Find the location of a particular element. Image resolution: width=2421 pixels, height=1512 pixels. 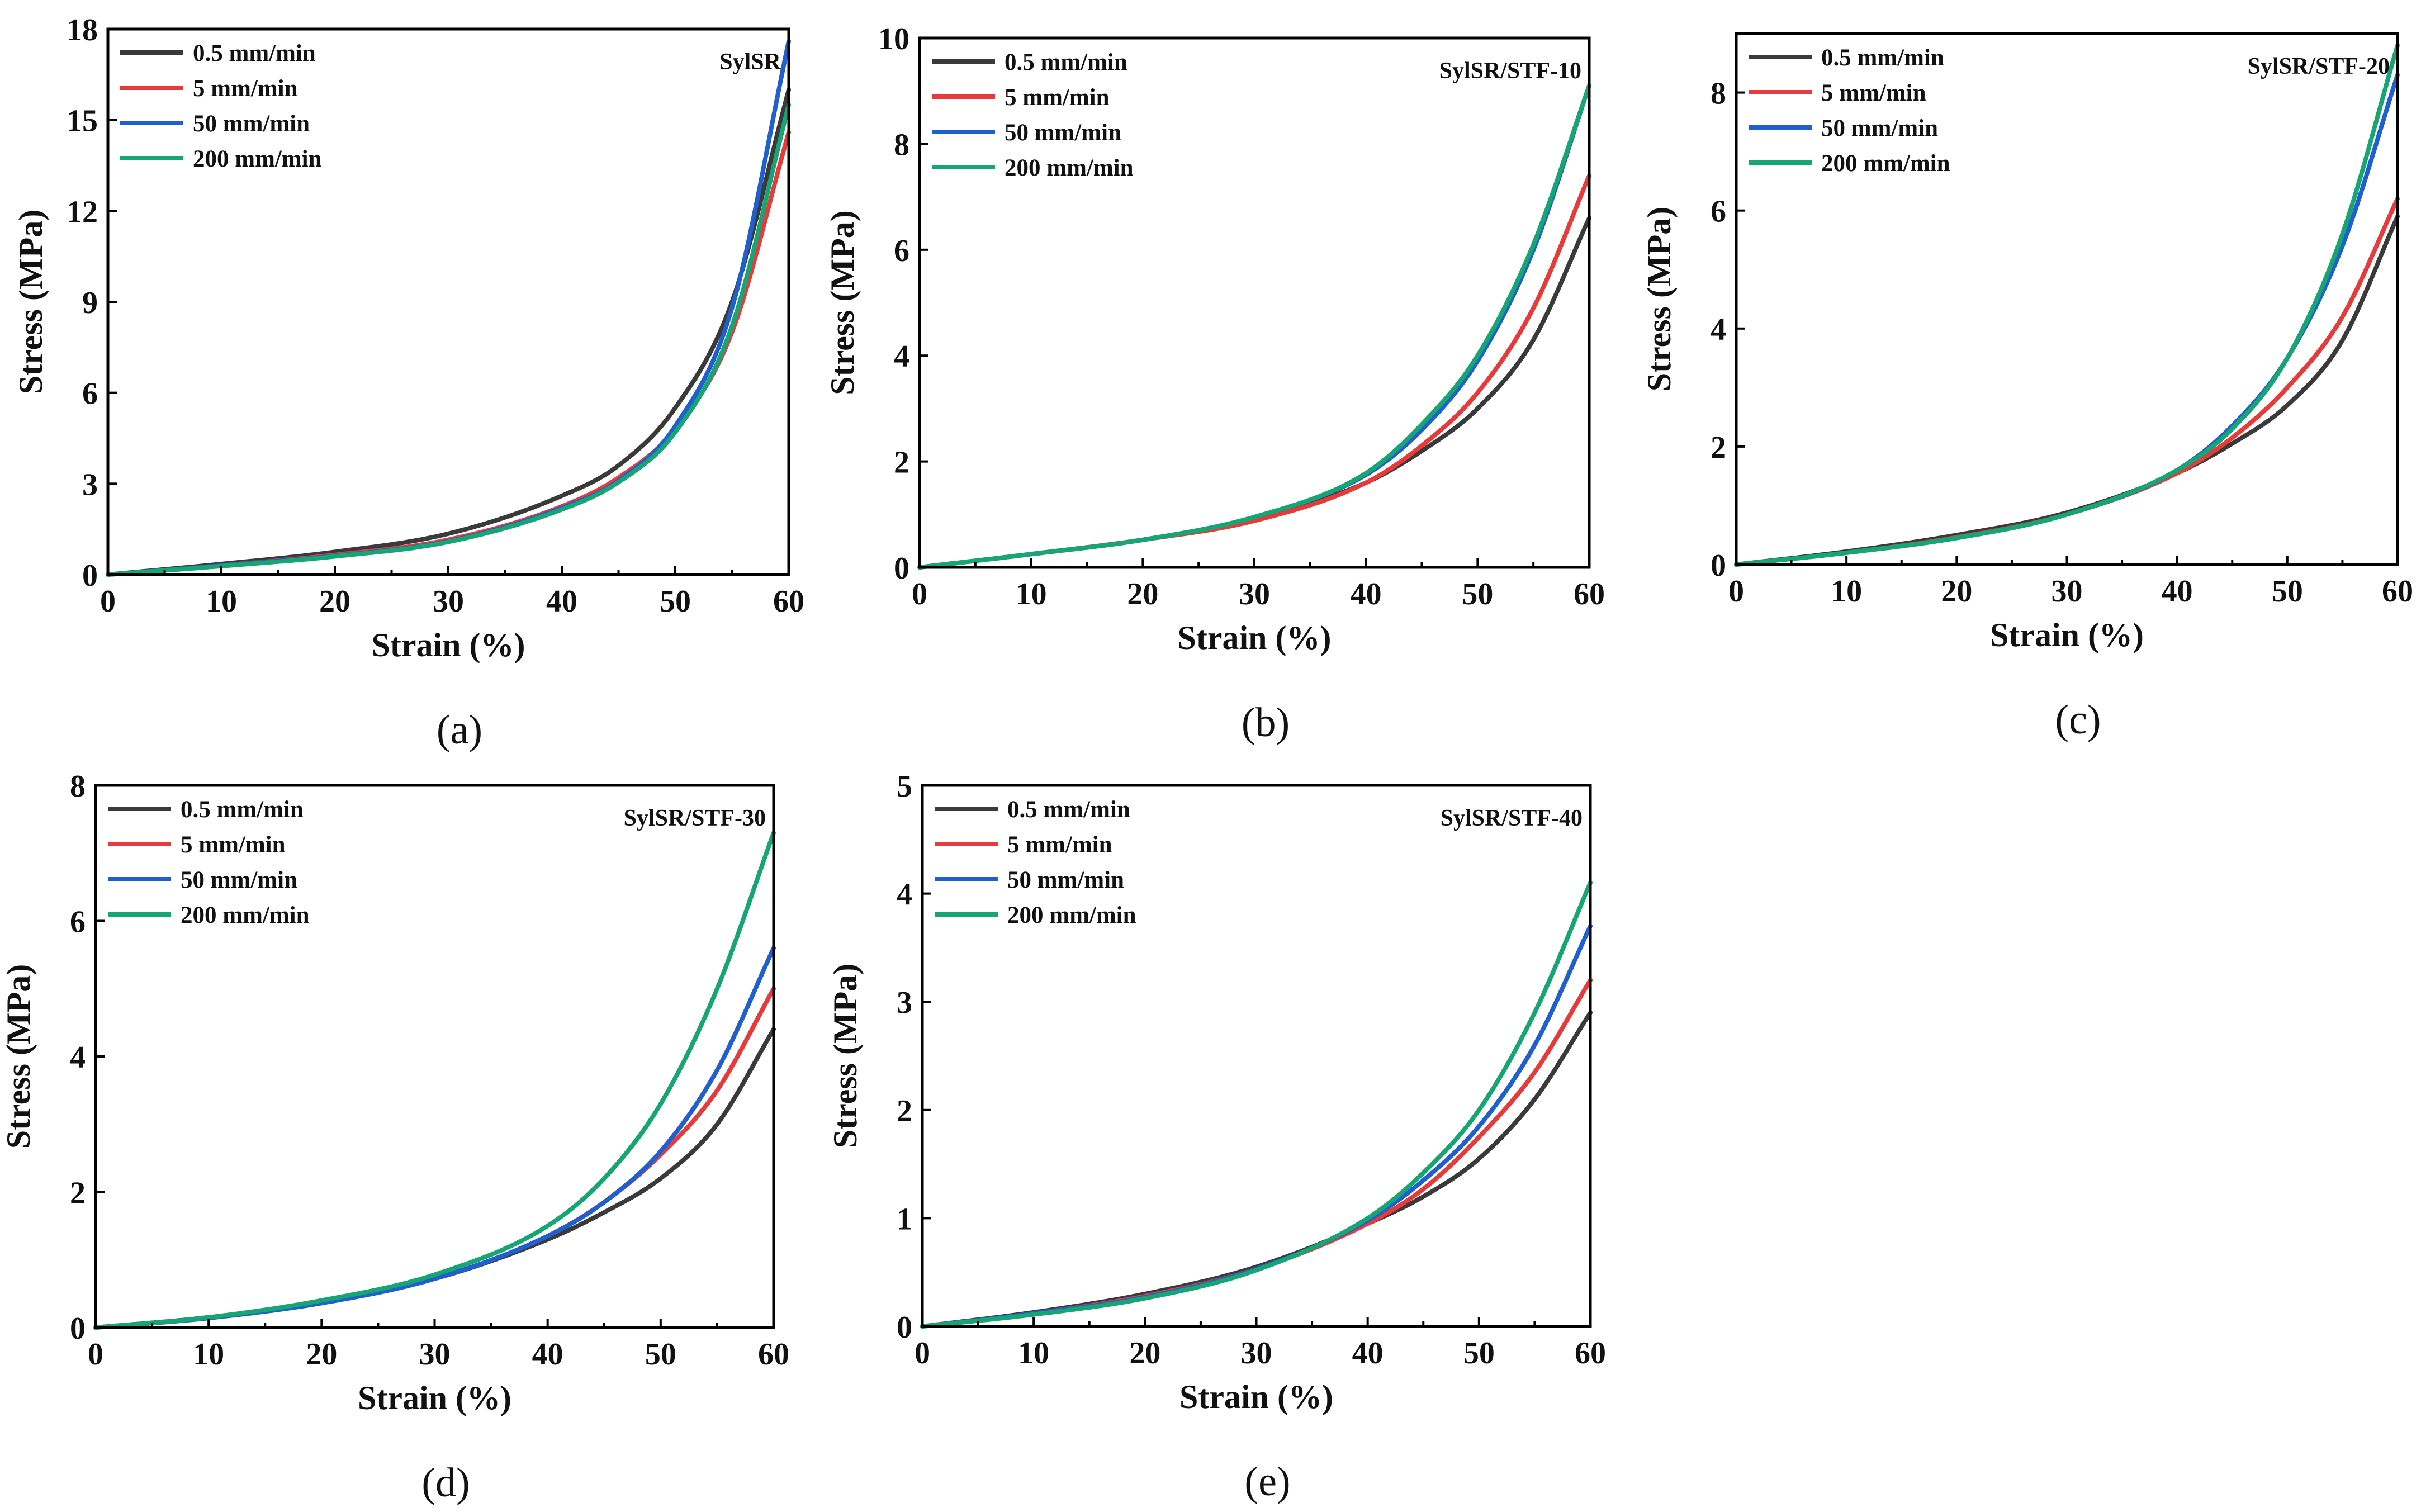

y-tick-label: 1 is located at coordinates (905, 1219).